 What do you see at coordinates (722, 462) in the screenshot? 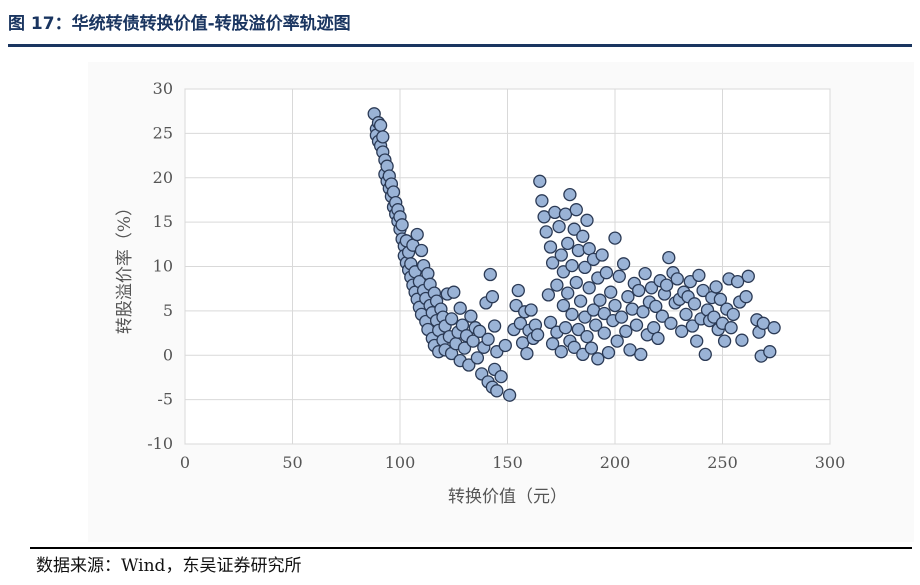
I see `x-tick-label: 250` at bounding box center [722, 462].